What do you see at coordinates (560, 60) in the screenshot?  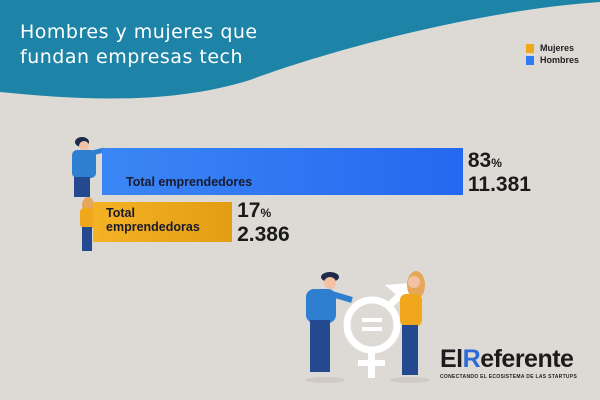 I see `legend-label-hombres: Hombres` at bounding box center [560, 60].